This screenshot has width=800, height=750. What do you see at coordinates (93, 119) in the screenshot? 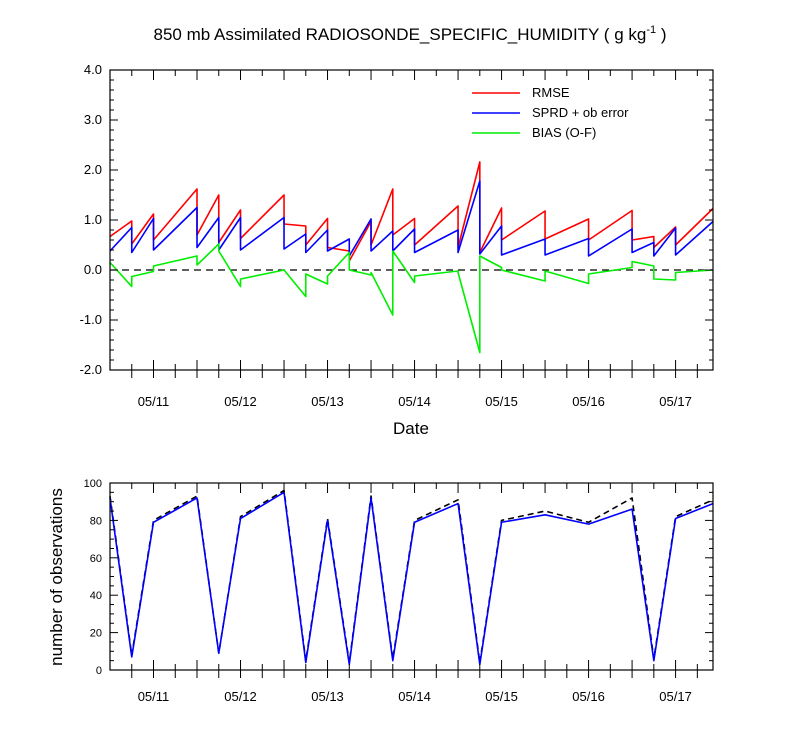
I see `y-tick-label: 3.0` at bounding box center [93, 119].